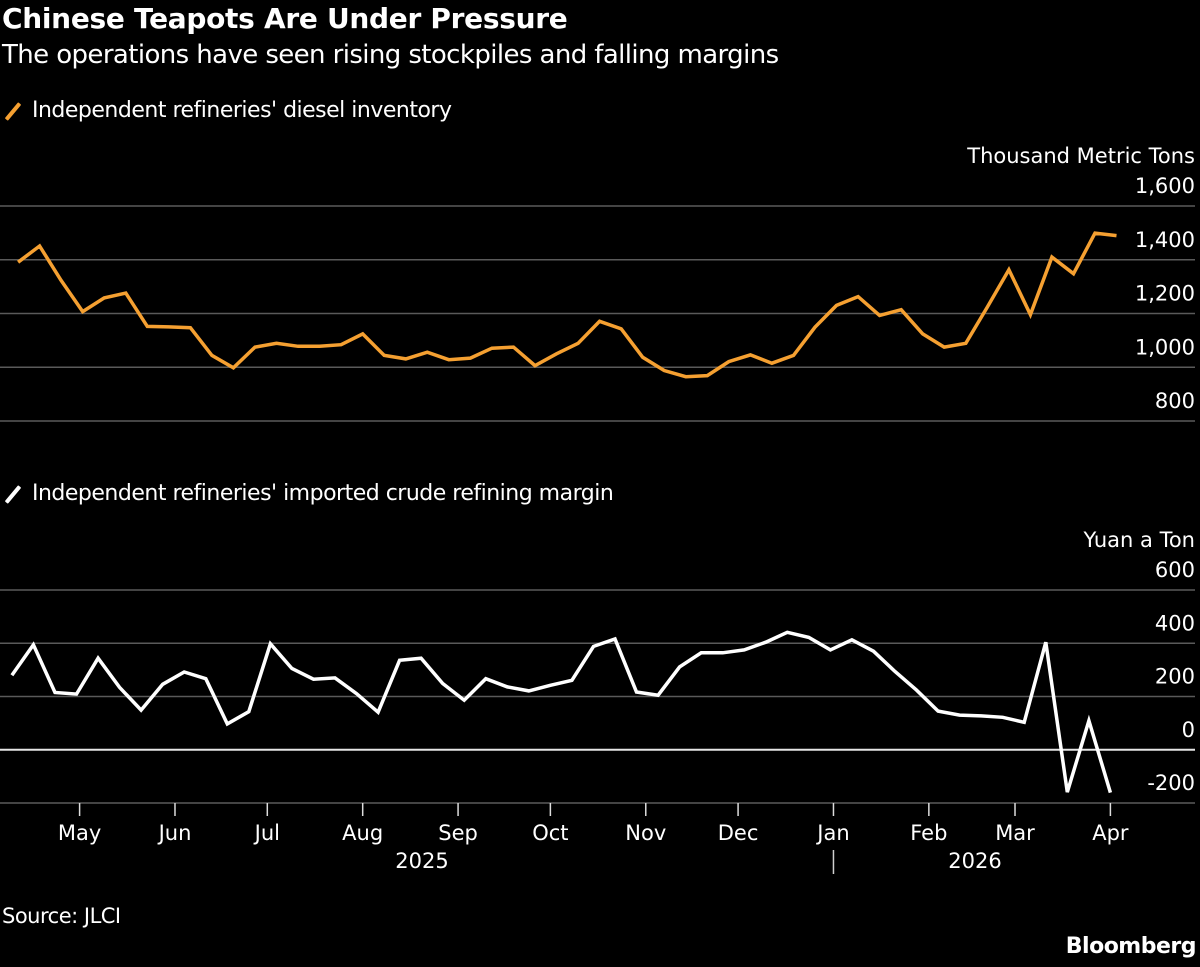 This screenshot has width=1200, height=967. I want to click on y-tick-label: 200, so click(1175, 677).